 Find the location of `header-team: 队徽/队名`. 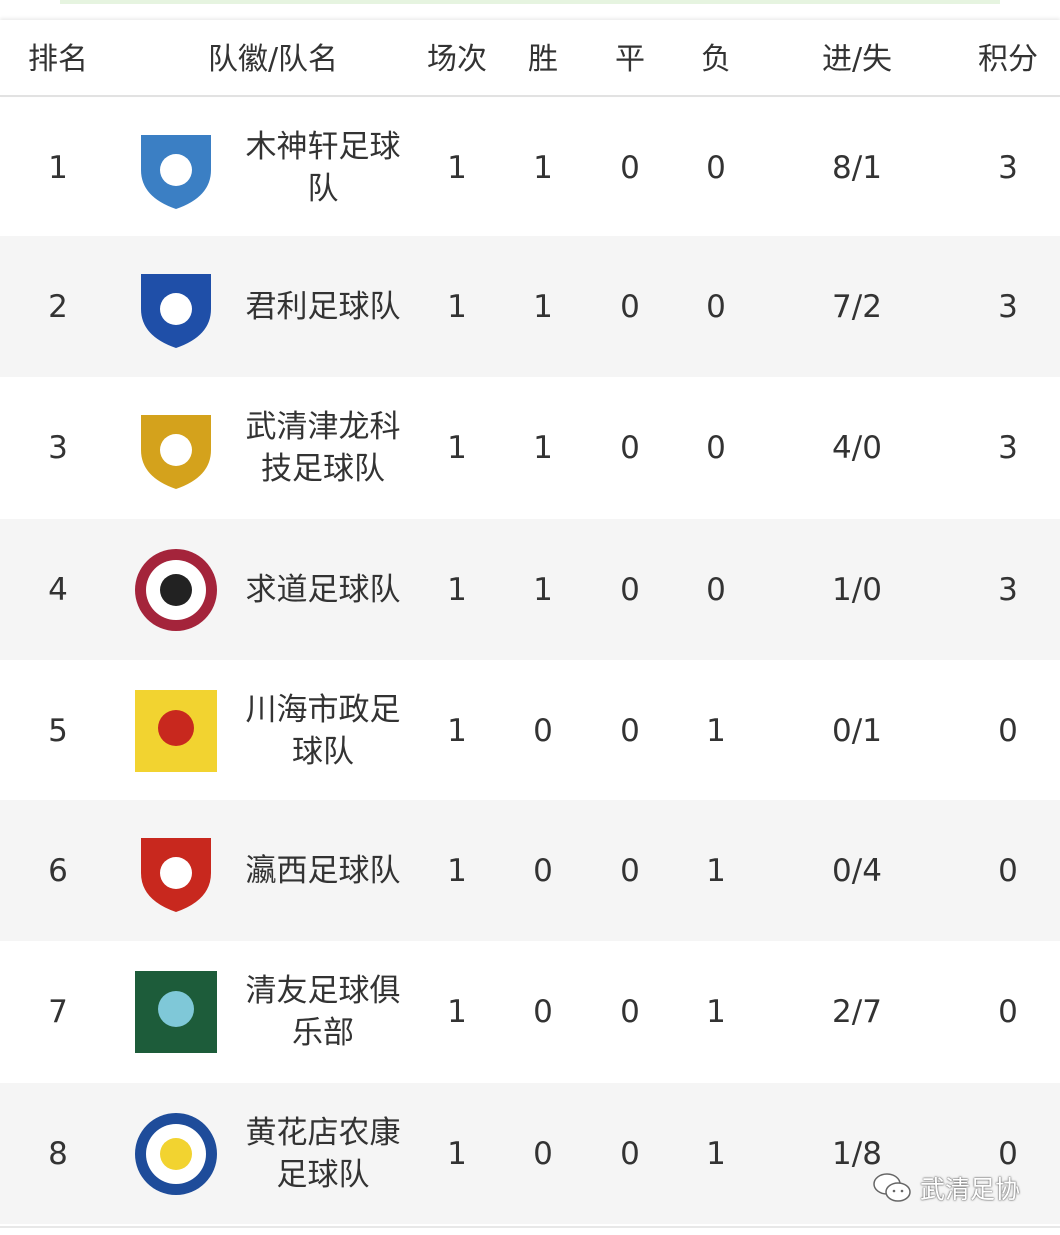

header-team: 队徽/队名 is located at coordinates (273, 59).